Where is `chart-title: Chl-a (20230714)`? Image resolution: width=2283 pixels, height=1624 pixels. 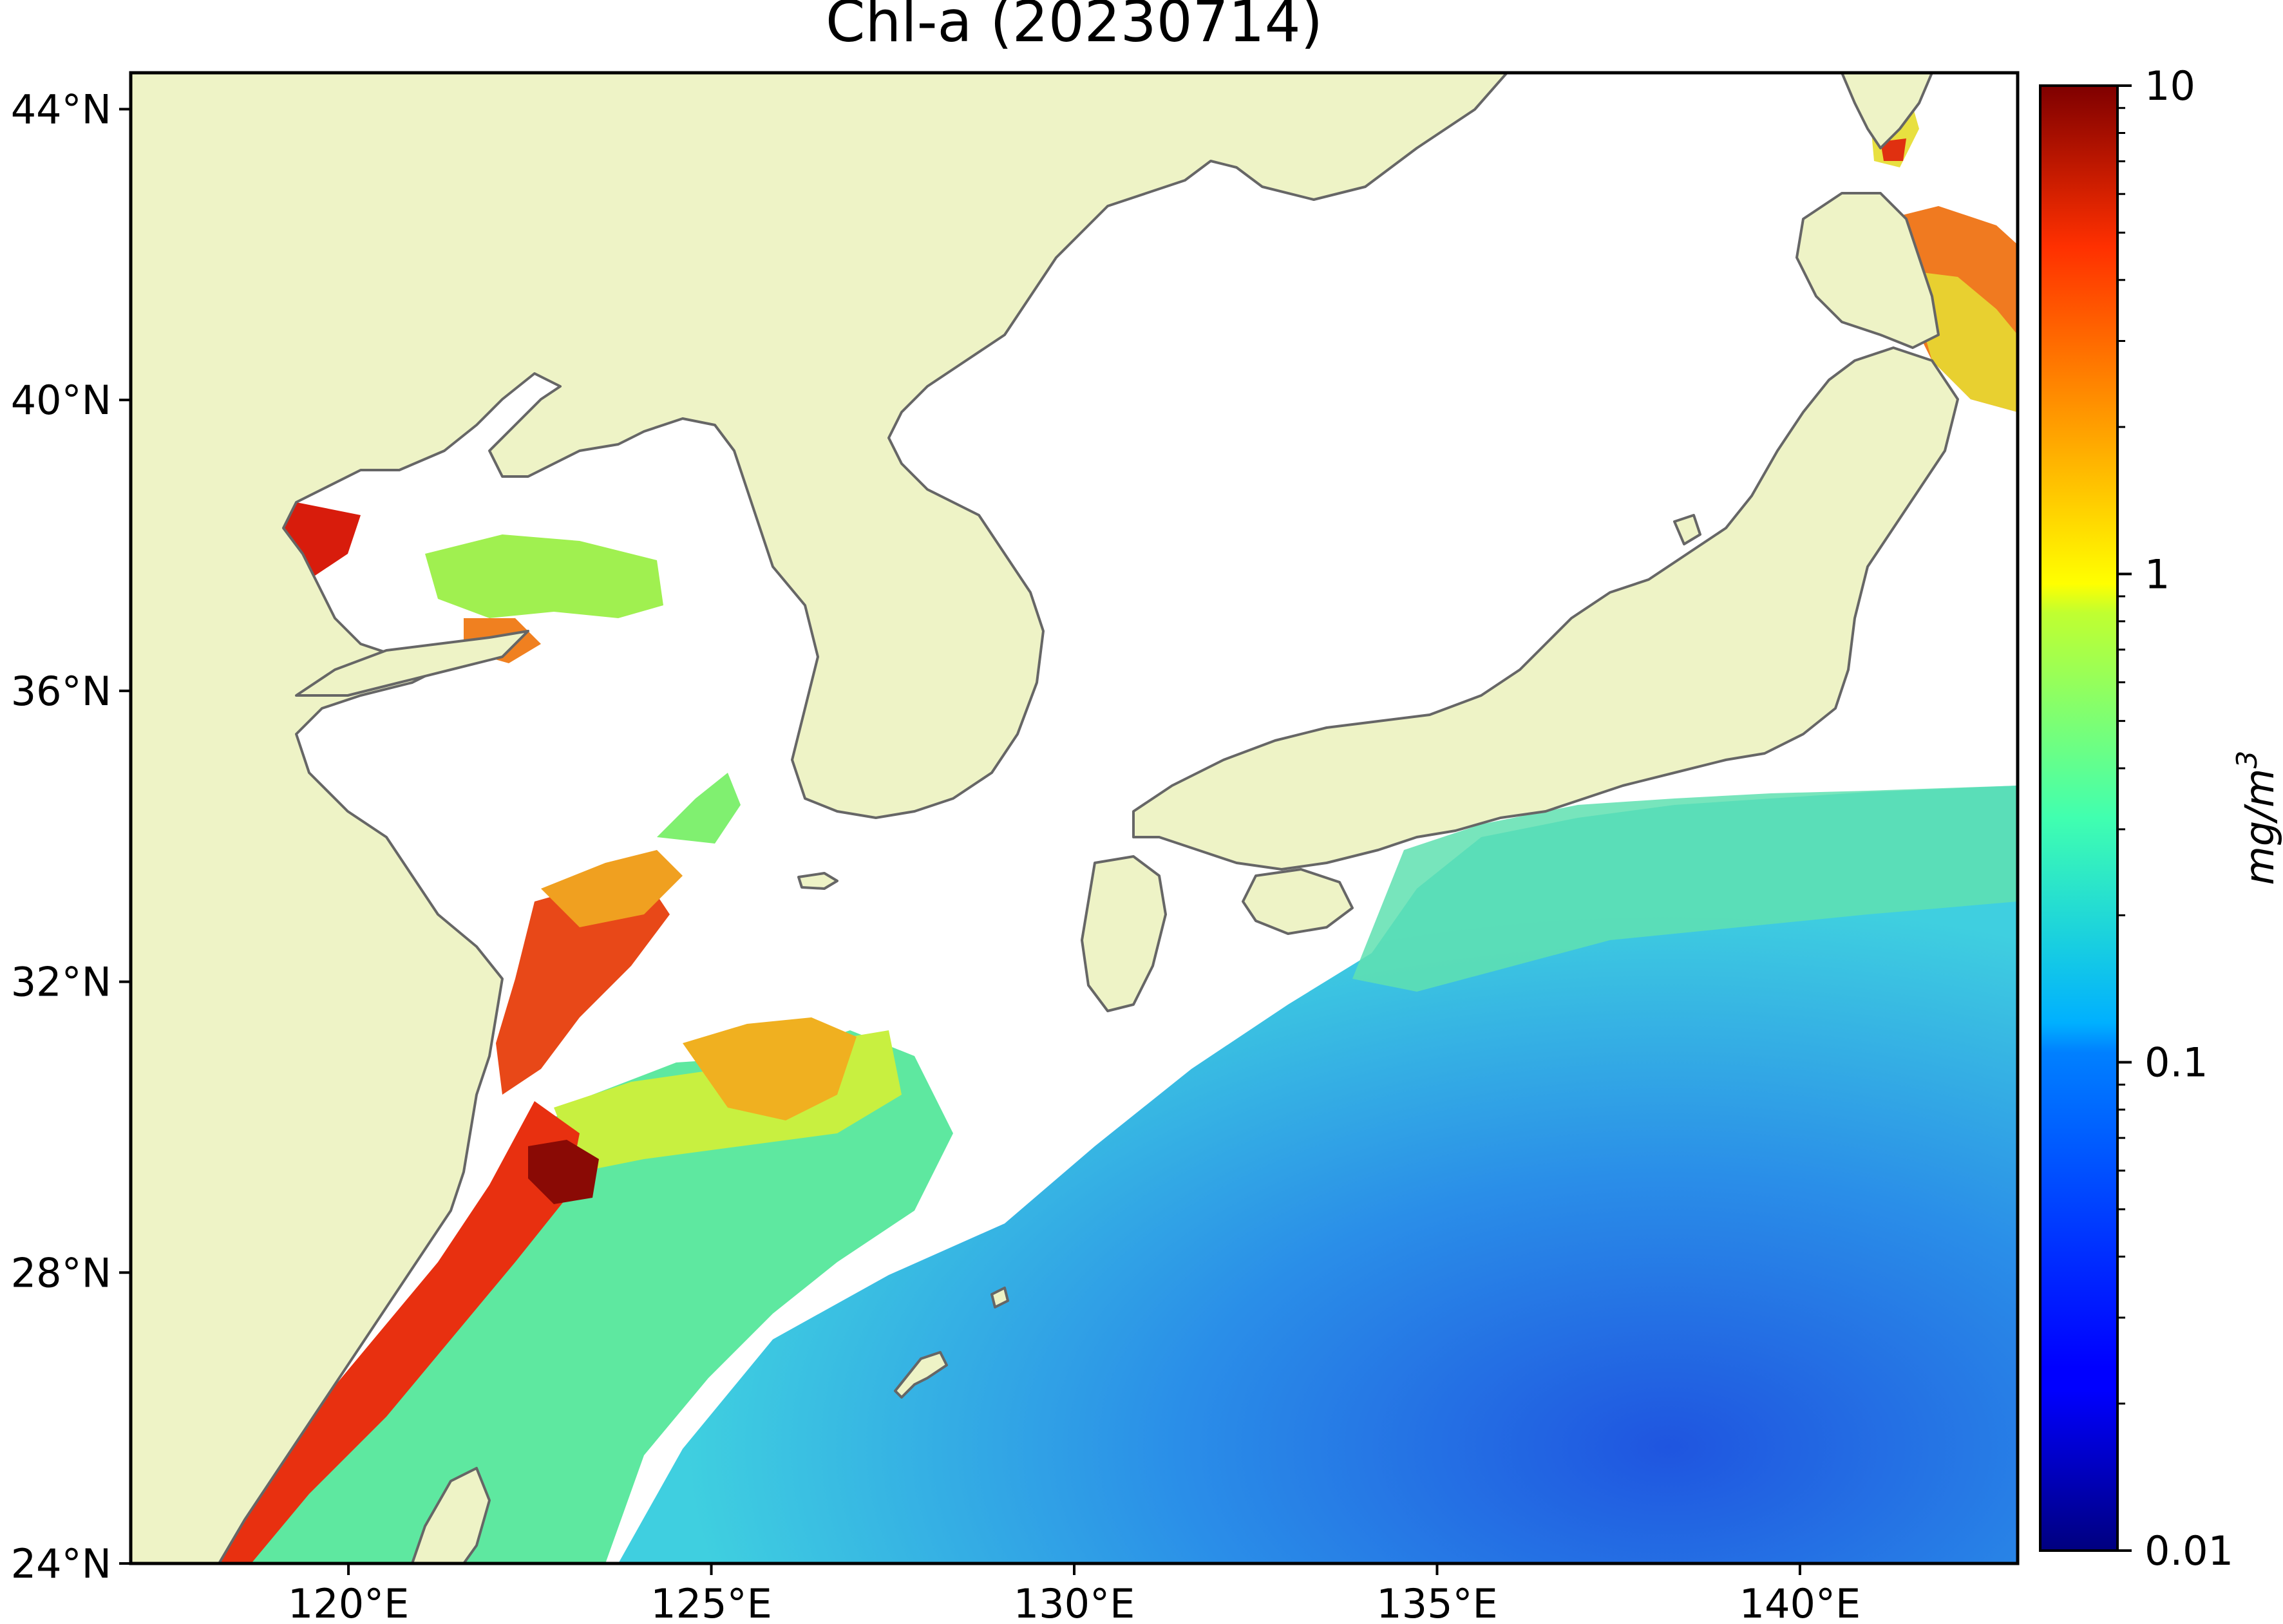
chart-title: Chl-a (20230714) is located at coordinates (1074, 27).